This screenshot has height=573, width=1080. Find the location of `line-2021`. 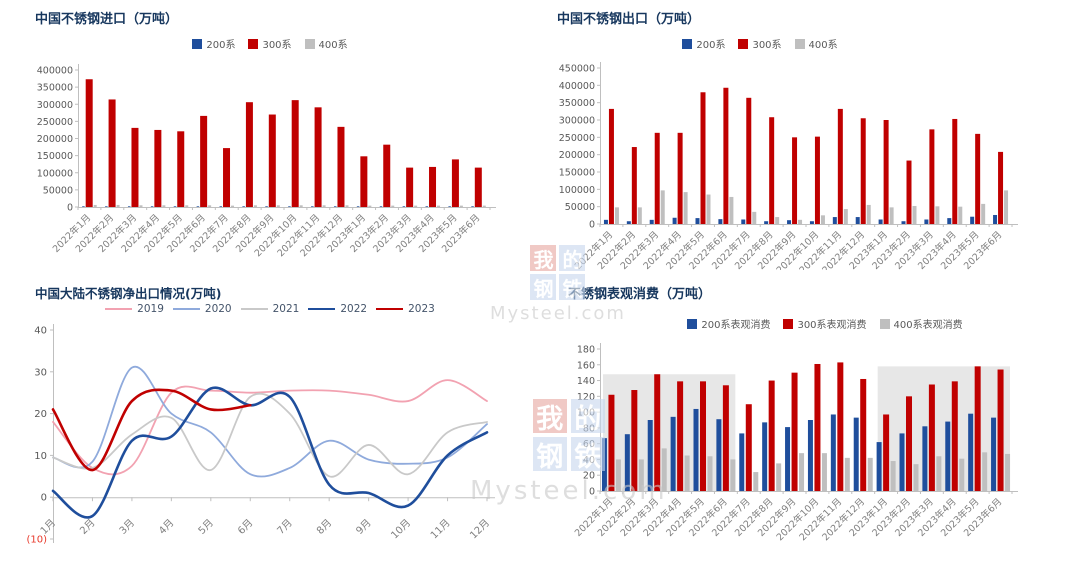

line-2021 is located at coordinates (270, 435).